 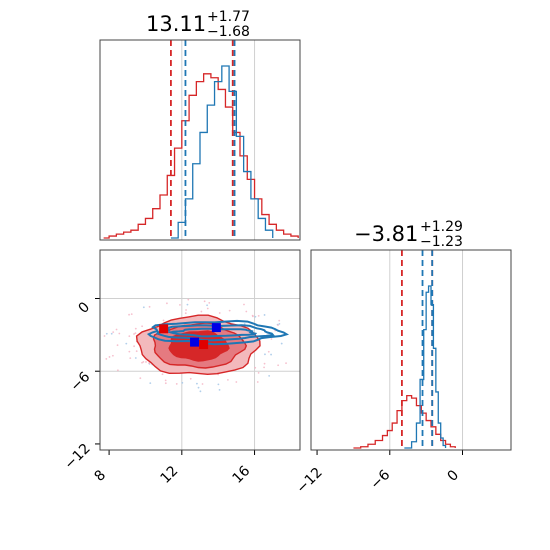 What do you see at coordinates (85, 308) in the screenshot?
I see `y-tick-label: 0` at bounding box center [85, 308].